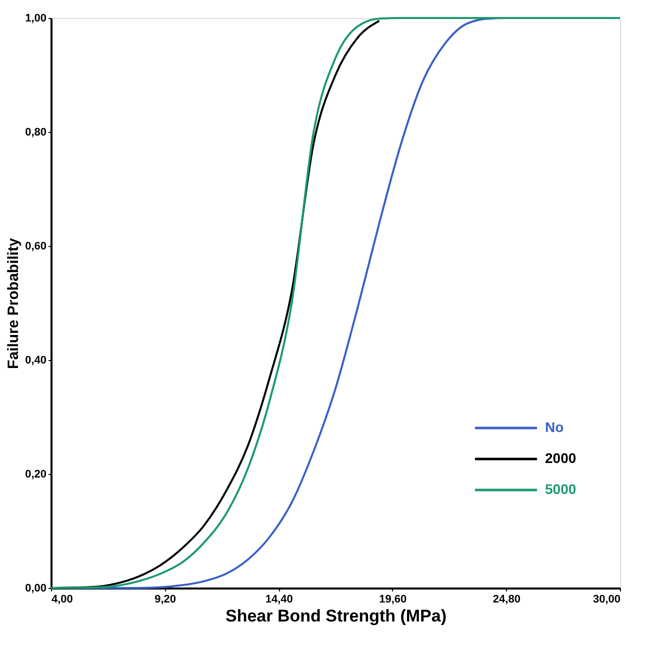 This screenshot has height=647, width=662. What do you see at coordinates (13, 303) in the screenshot?
I see `y-axis-title: Failure Probability` at bounding box center [13, 303].